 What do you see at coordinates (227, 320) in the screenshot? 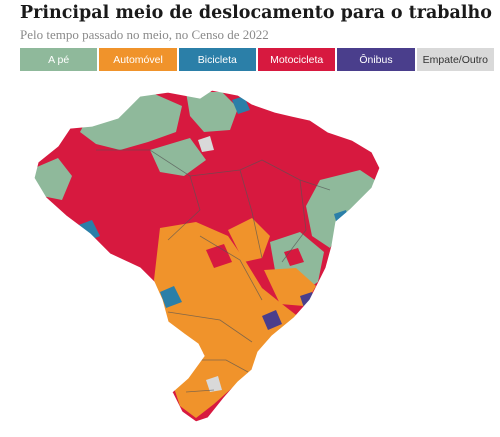
I see `region-center-west-car` at bounding box center [227, 320].